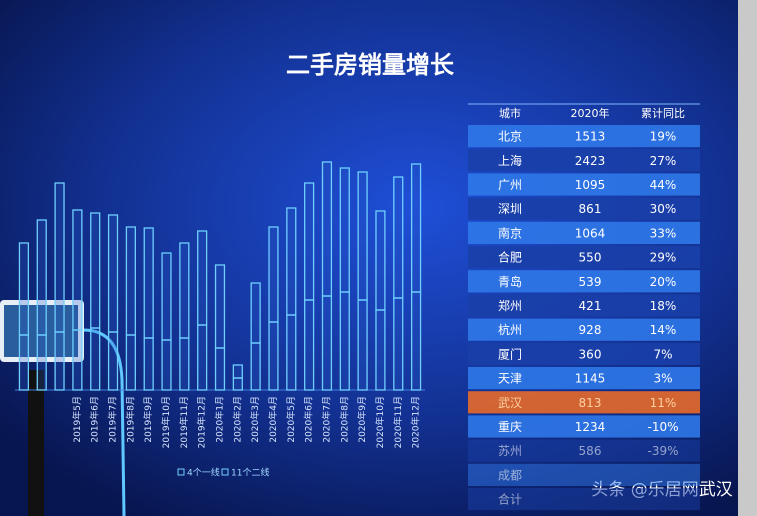 The width and height of the screenshot is (757, 516). Describe the element at coordinates (104, 422) in the screenshot. I see `cable` at that location.